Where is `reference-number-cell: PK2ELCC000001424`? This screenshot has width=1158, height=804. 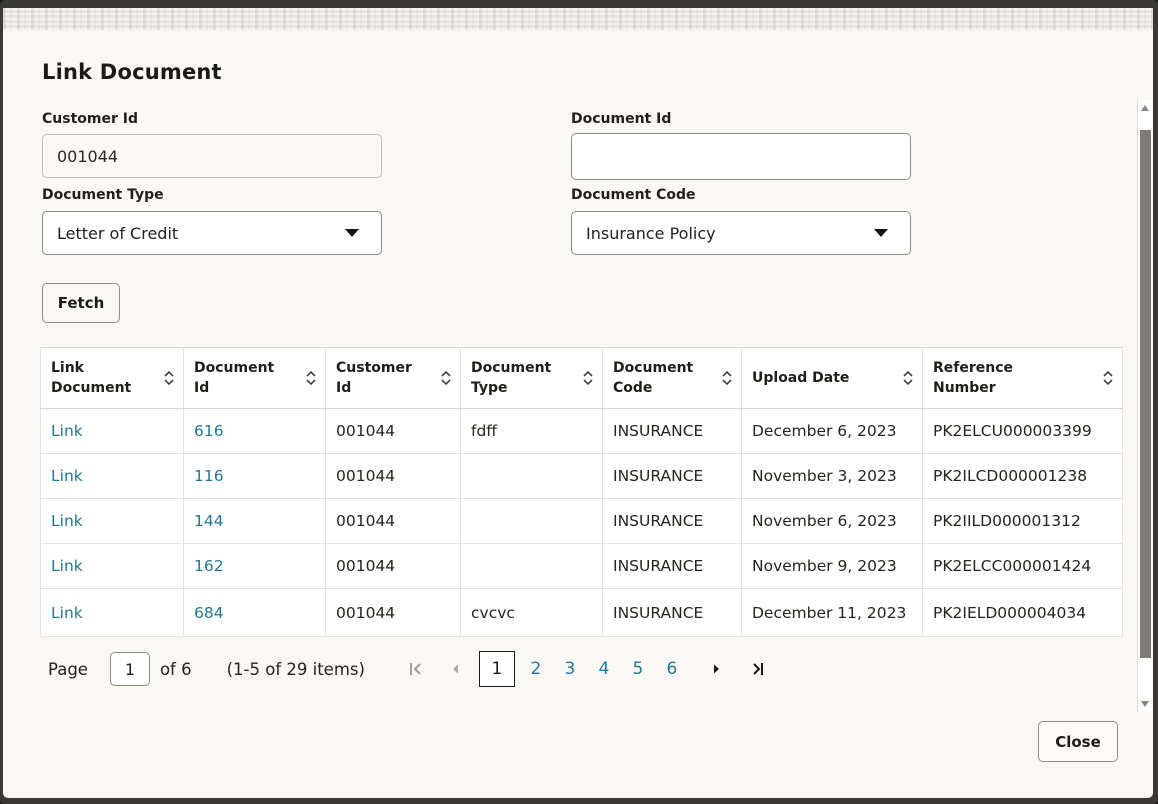 reference-number-cell: PK2ELCC000001424 is located at coordinates (1022, 566).